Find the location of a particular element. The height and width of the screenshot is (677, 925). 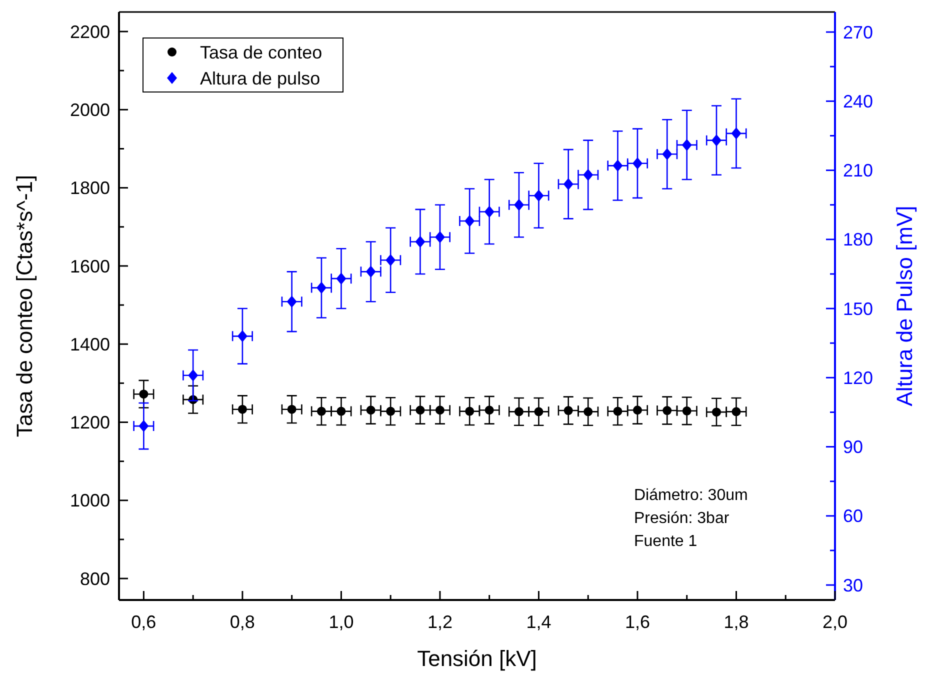

x-tick-label: 1,8 is located at coordinates (736, 622).